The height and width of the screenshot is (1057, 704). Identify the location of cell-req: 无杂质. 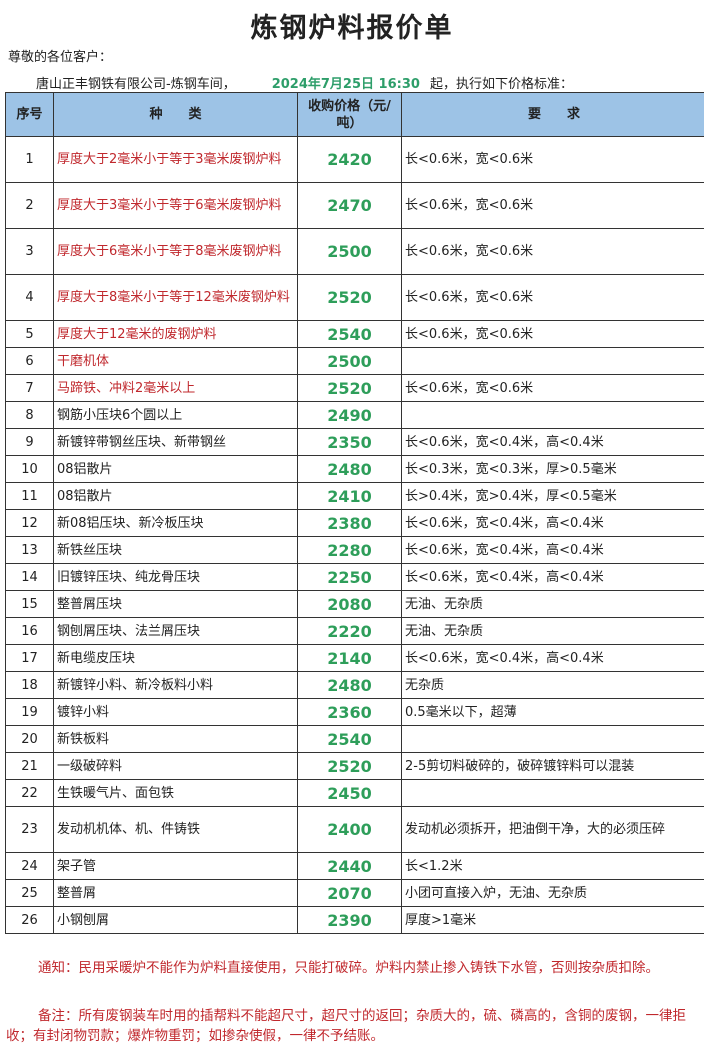
(552, 685).